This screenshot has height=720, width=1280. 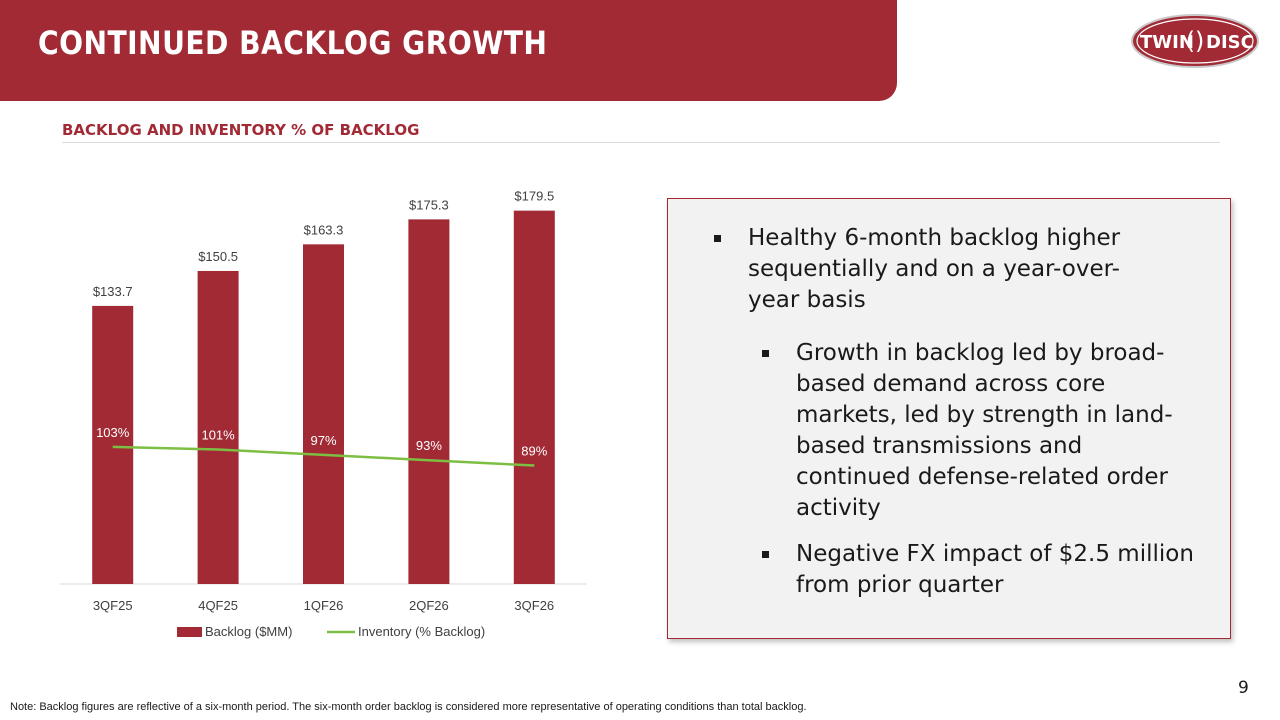 I want to click on x-tick-label: 4QF25, so click(x=218, y=605).